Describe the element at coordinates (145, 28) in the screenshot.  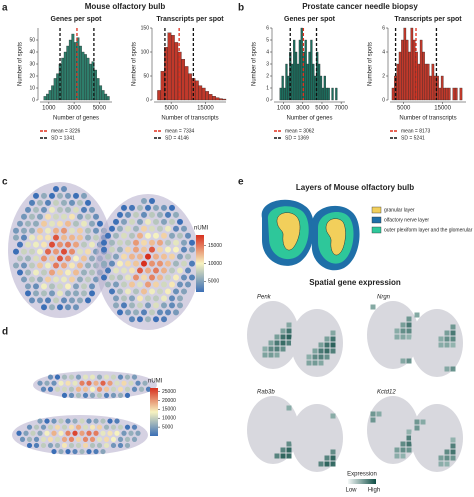
I see `y-tick-label: 150` at that location.